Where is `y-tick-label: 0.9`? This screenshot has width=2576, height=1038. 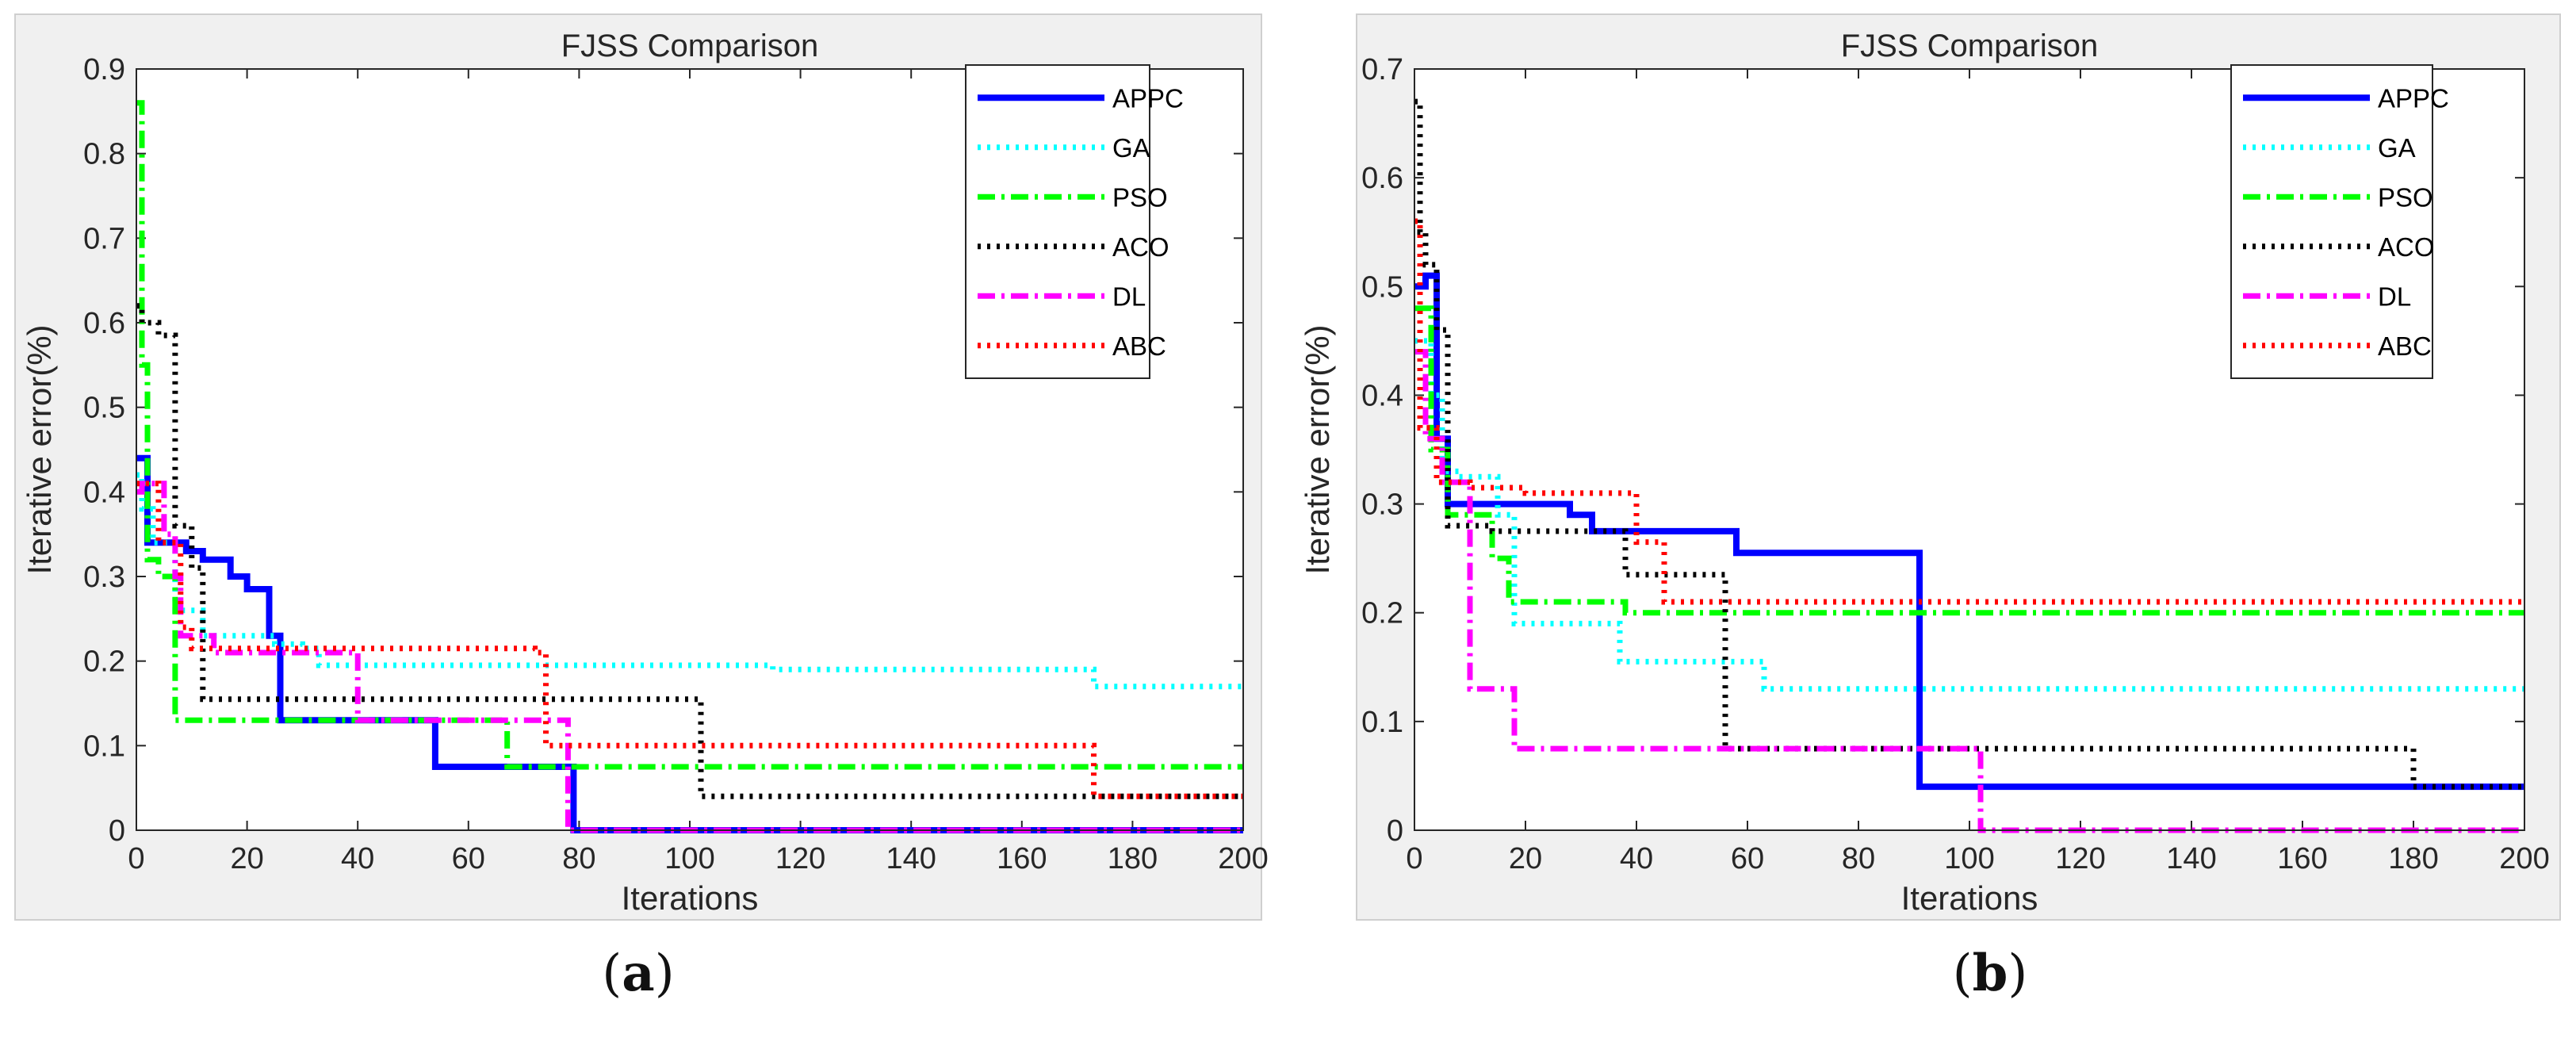
y-tick-label: 0.9 is located at coordinates (104, 69).